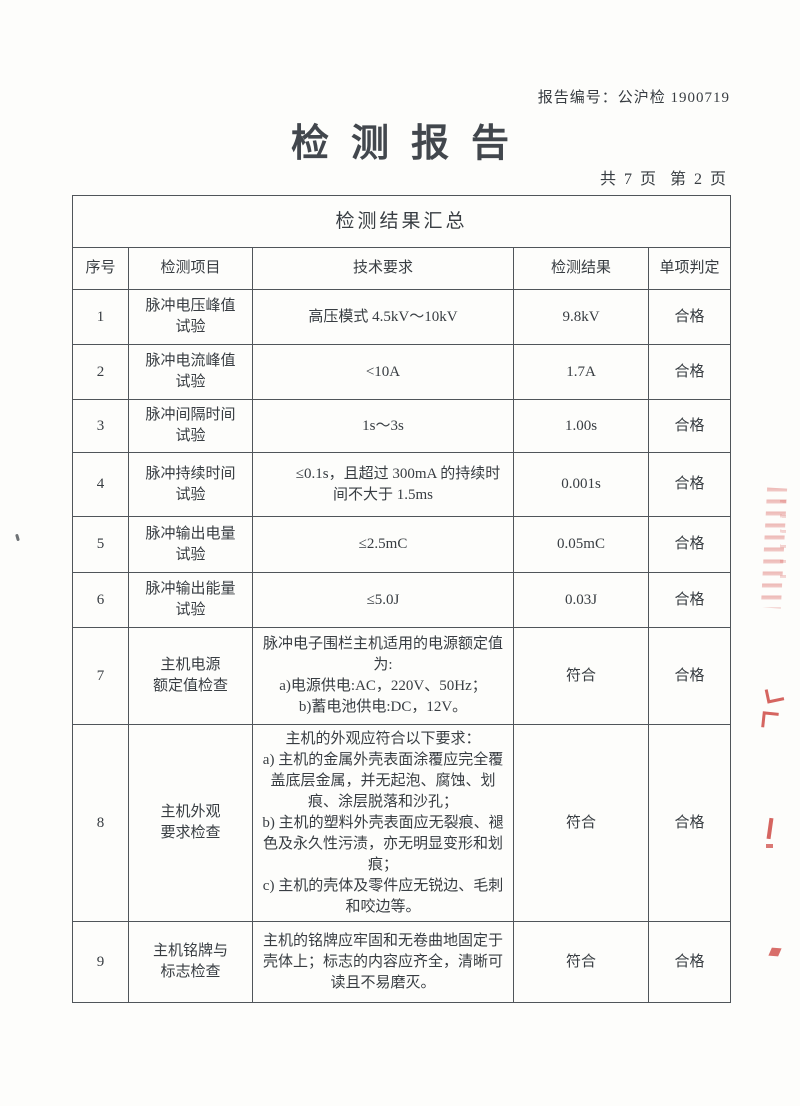 The width and height of the screenshot is (800, 1106). What do you see at coordinates (190, 823) in the screenshot?
I see `cell-item: 主机外观 要求检查` at bounding box center [190, 823].